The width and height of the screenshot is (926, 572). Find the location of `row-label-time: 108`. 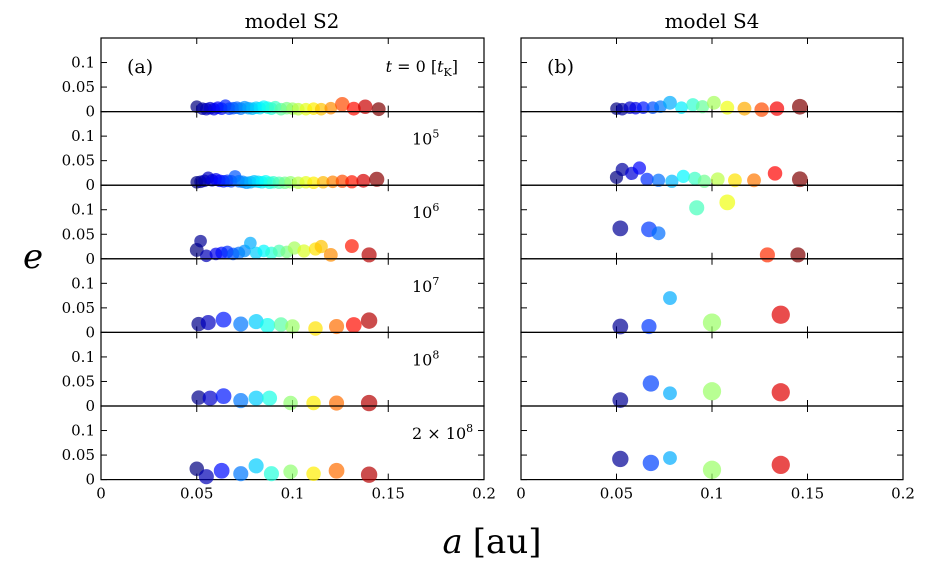

row-label-time: 108 is located at coordinates (425, 358).